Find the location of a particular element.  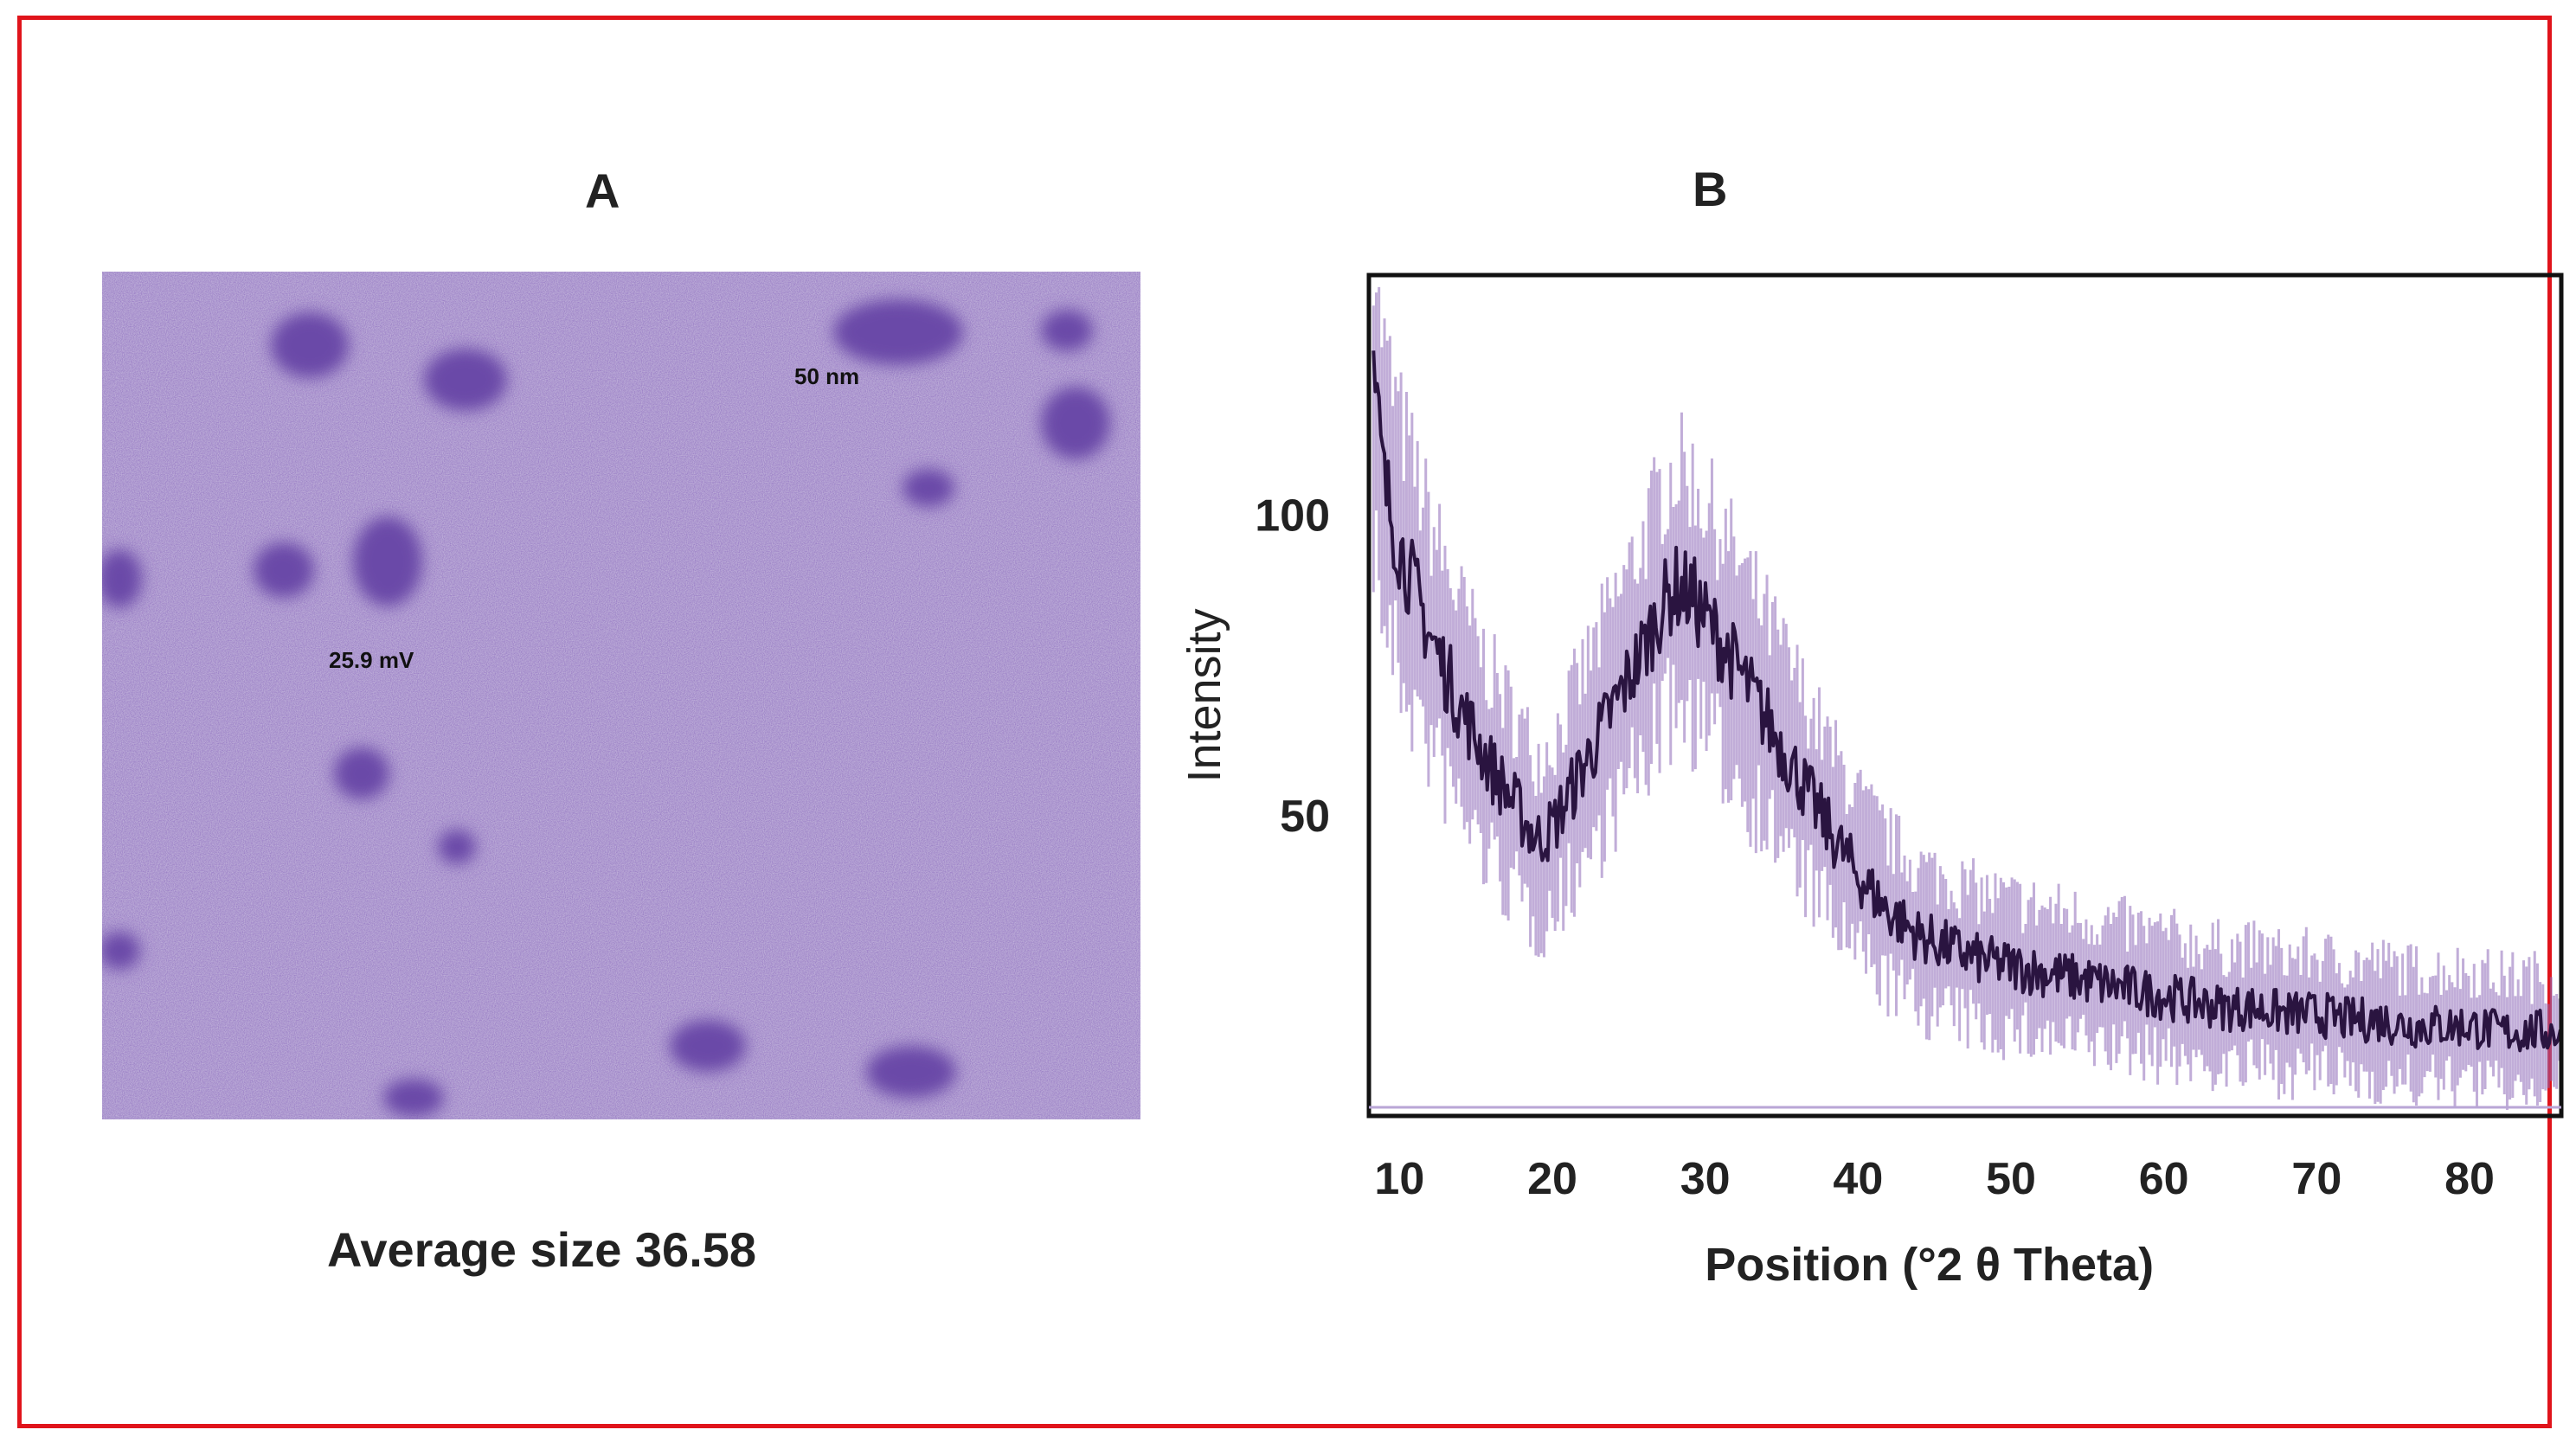

x-tick-label: 10 is located at coordinates (1399, 1179).